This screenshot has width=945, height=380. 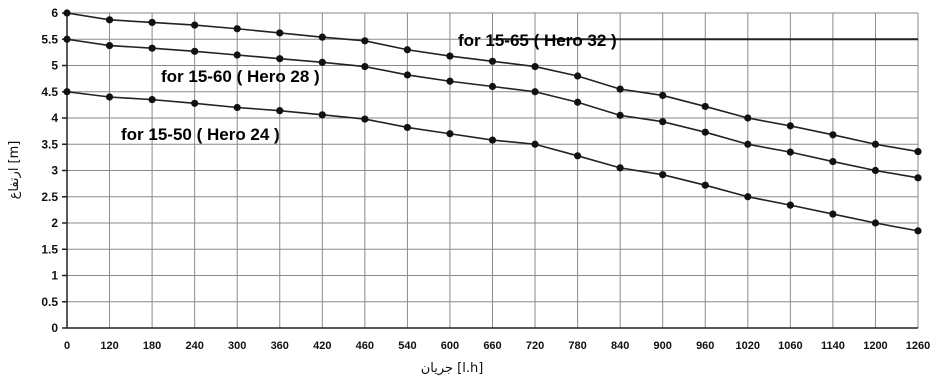 I want to click on x-tick-label: 120, so click(x=109, y=346).